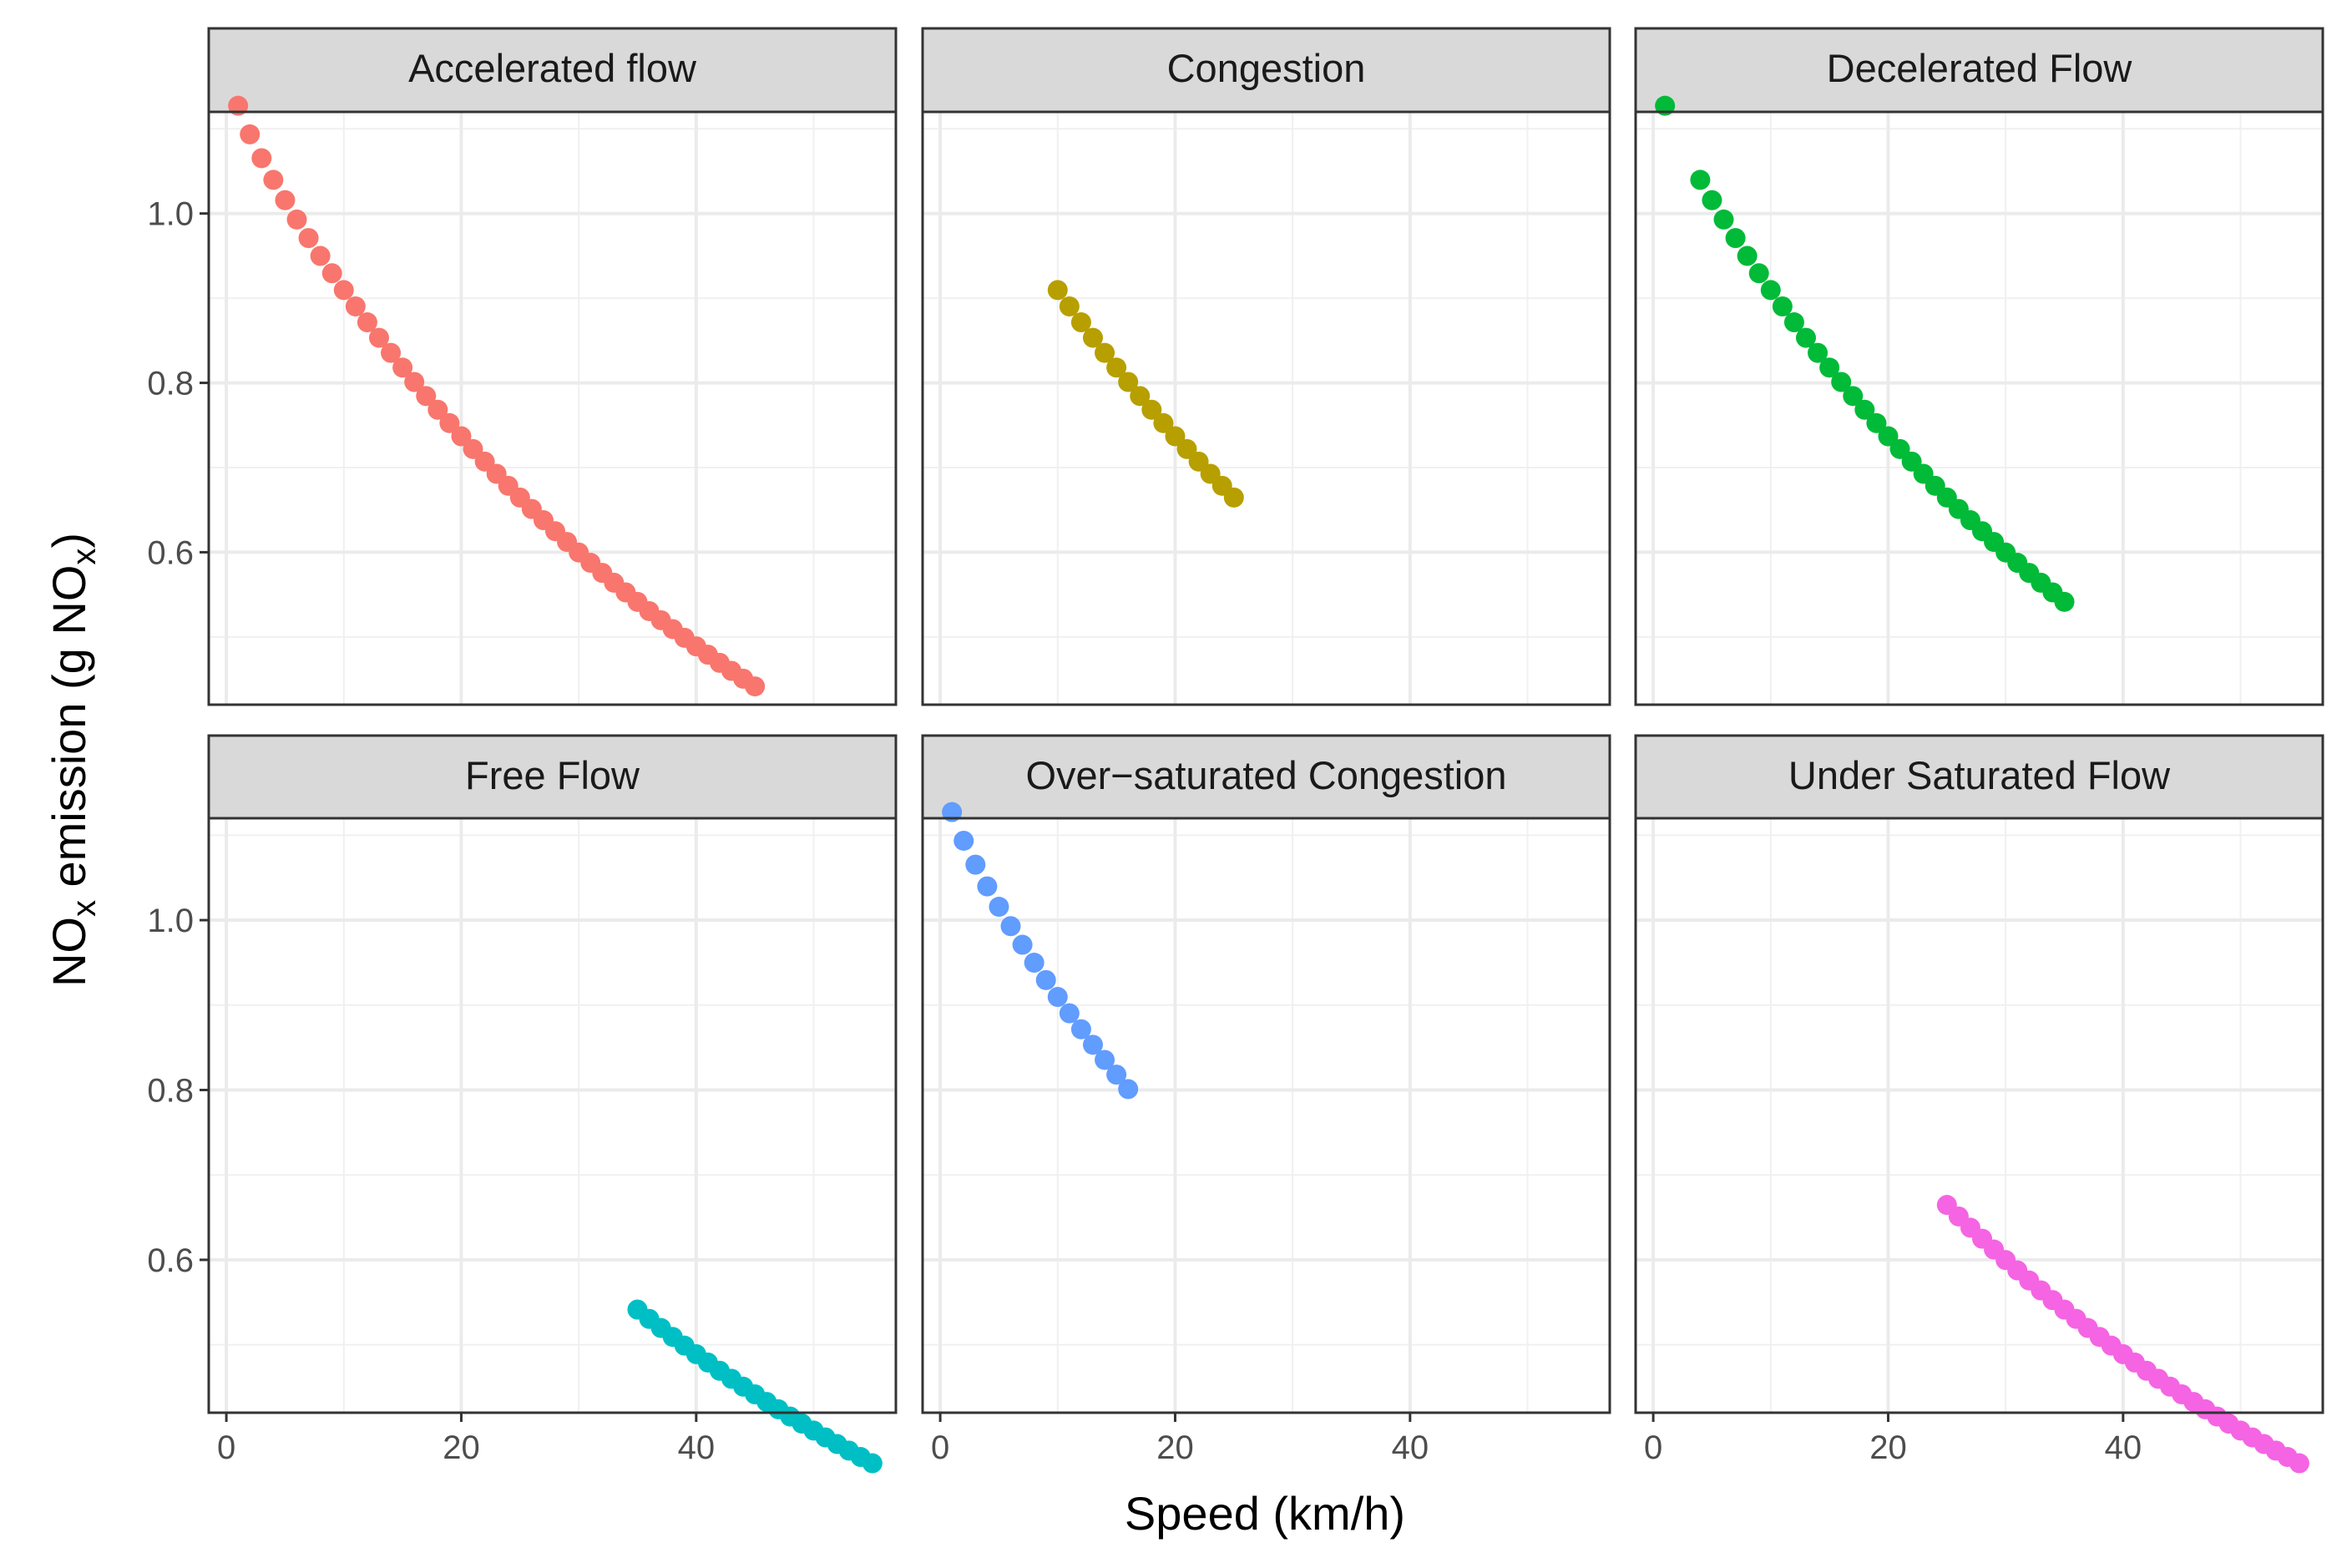  I want to click on panel-title: Accelerated flow, so click(552, 68).